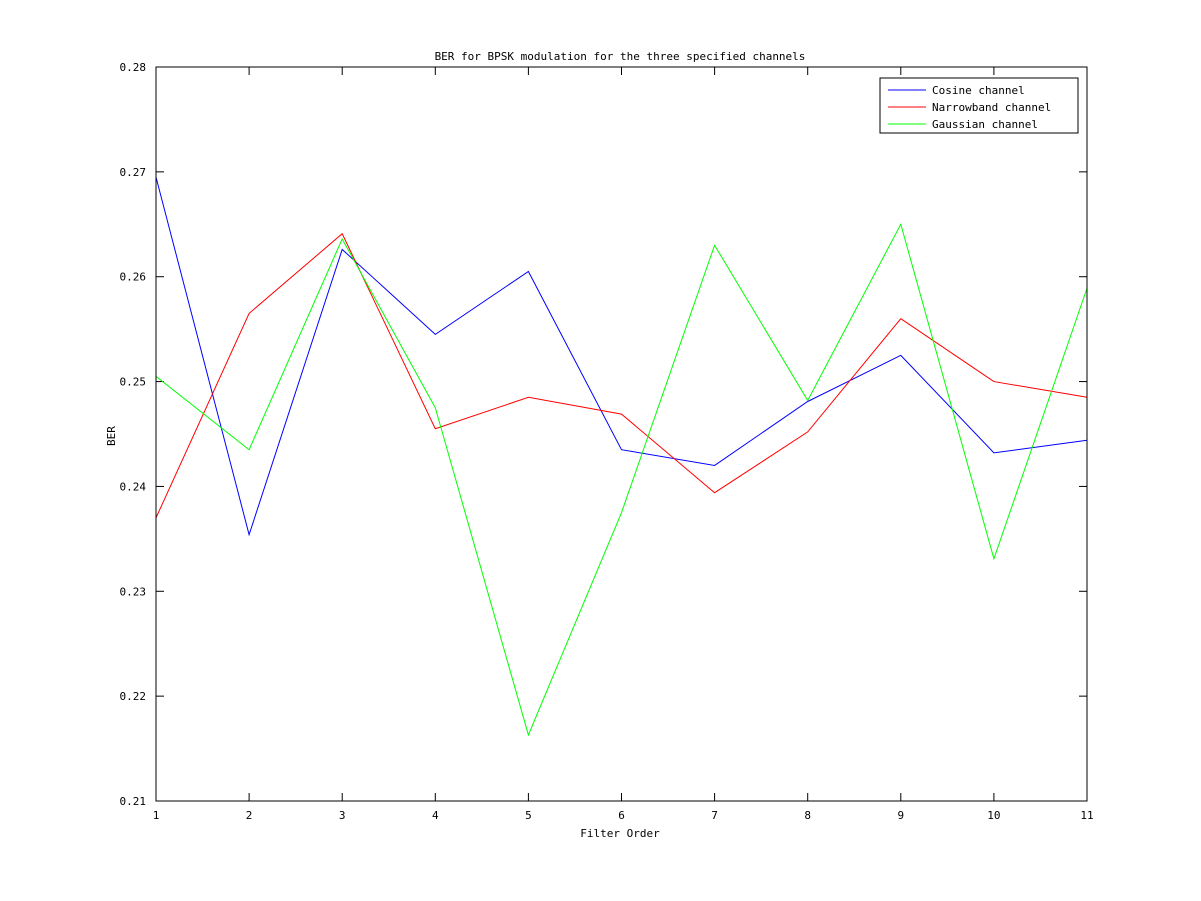  What do you see at coordinates (993, 815) in the screenshot?
I see `x-tick-label: 10` at bounding box center [993, 815].